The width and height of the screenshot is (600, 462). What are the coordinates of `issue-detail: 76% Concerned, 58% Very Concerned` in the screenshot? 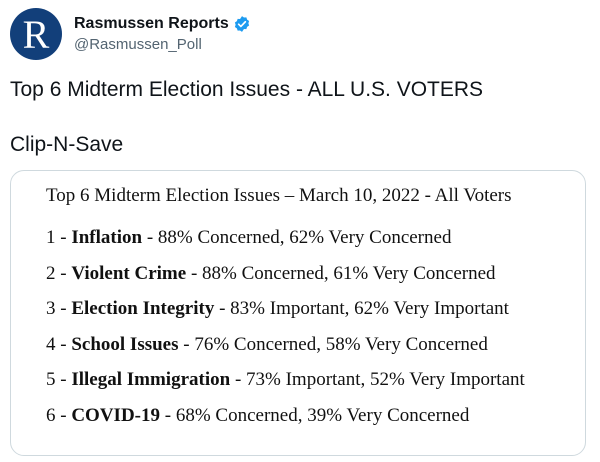 It's located at (341, 344).